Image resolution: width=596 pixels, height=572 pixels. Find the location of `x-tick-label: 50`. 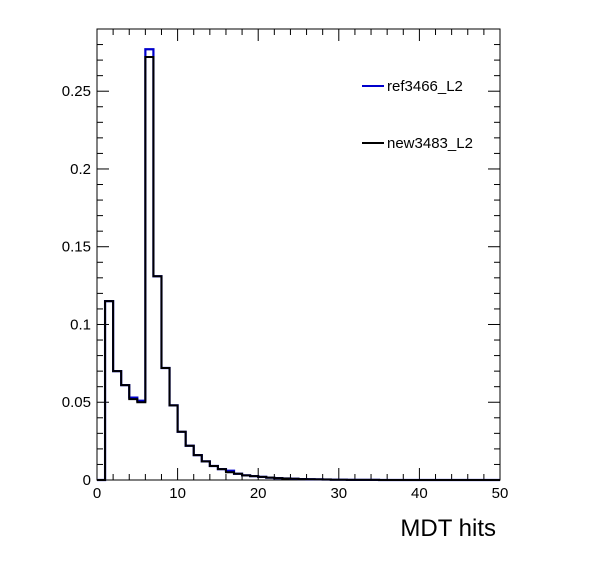

x-tick-label: 50 is located at coordinates (500, 493).